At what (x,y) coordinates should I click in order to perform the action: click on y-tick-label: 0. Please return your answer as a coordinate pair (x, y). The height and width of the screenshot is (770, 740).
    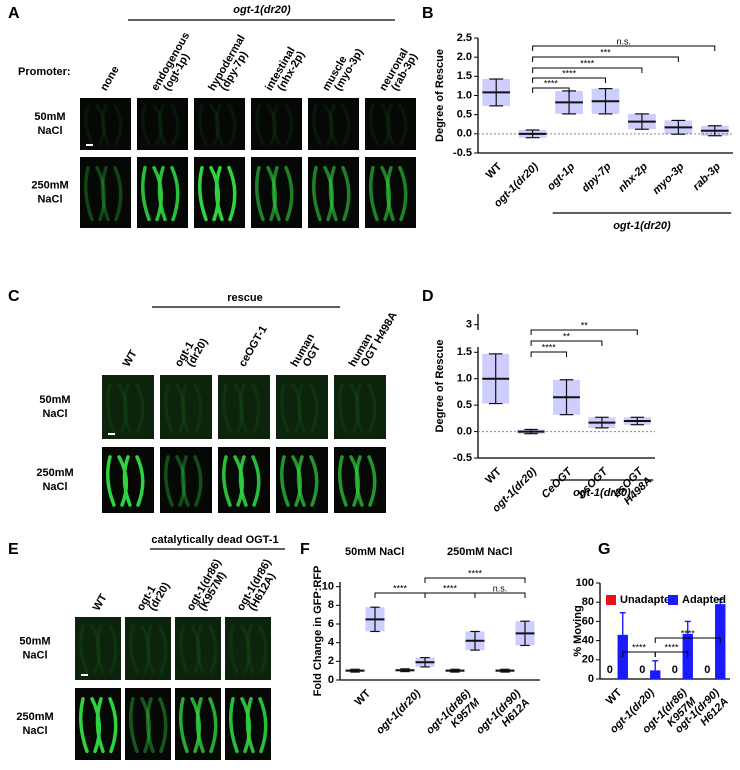
    Looking at the image, I should click on (591, 679).